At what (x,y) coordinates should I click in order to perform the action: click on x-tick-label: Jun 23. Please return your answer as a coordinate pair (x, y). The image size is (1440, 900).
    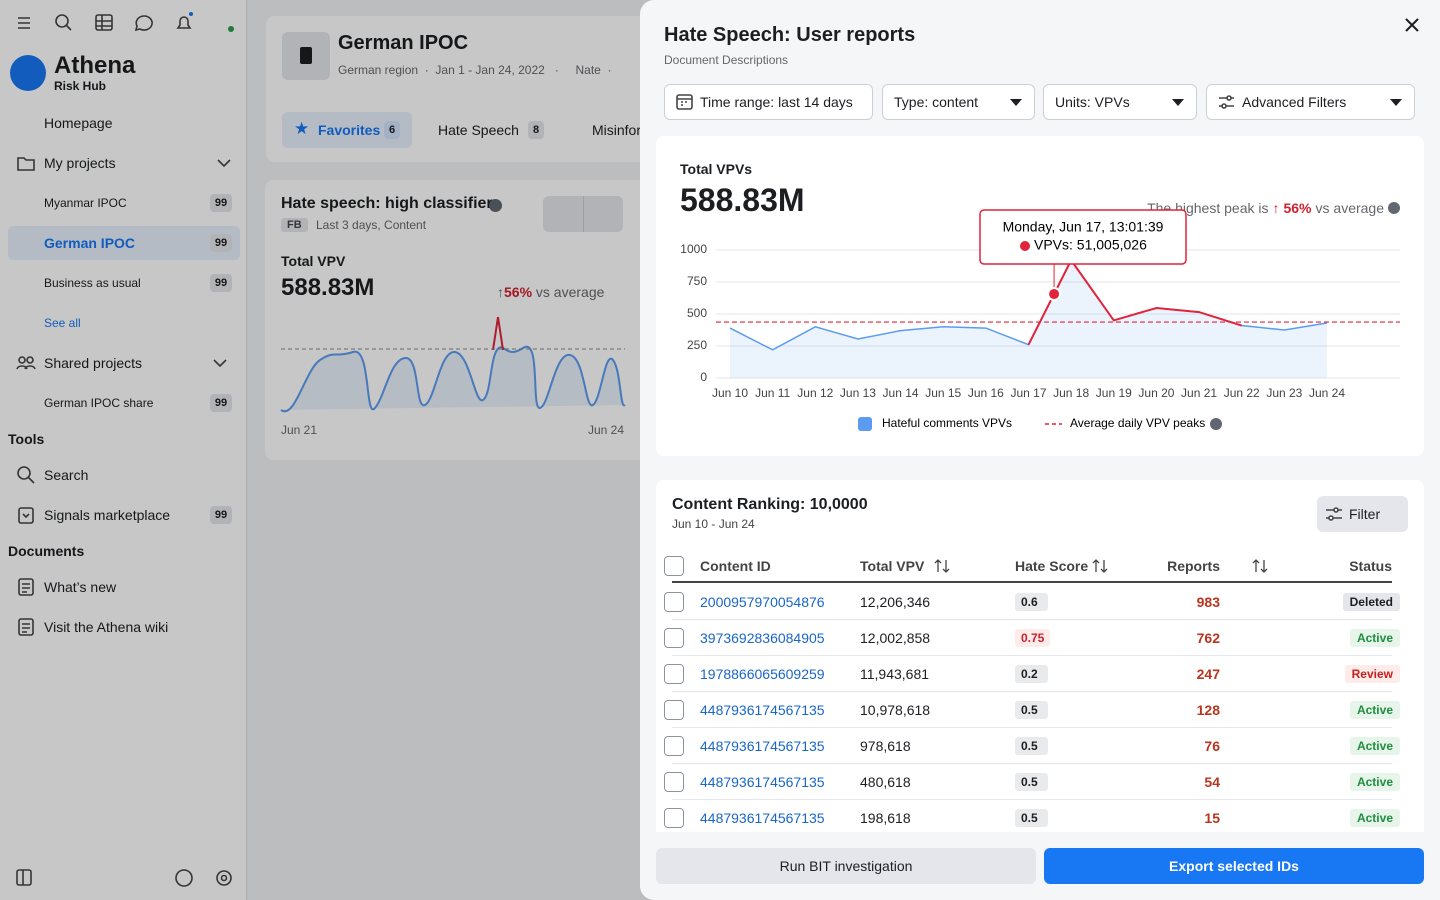
    Looking at the image, I should click on (1284, 393).